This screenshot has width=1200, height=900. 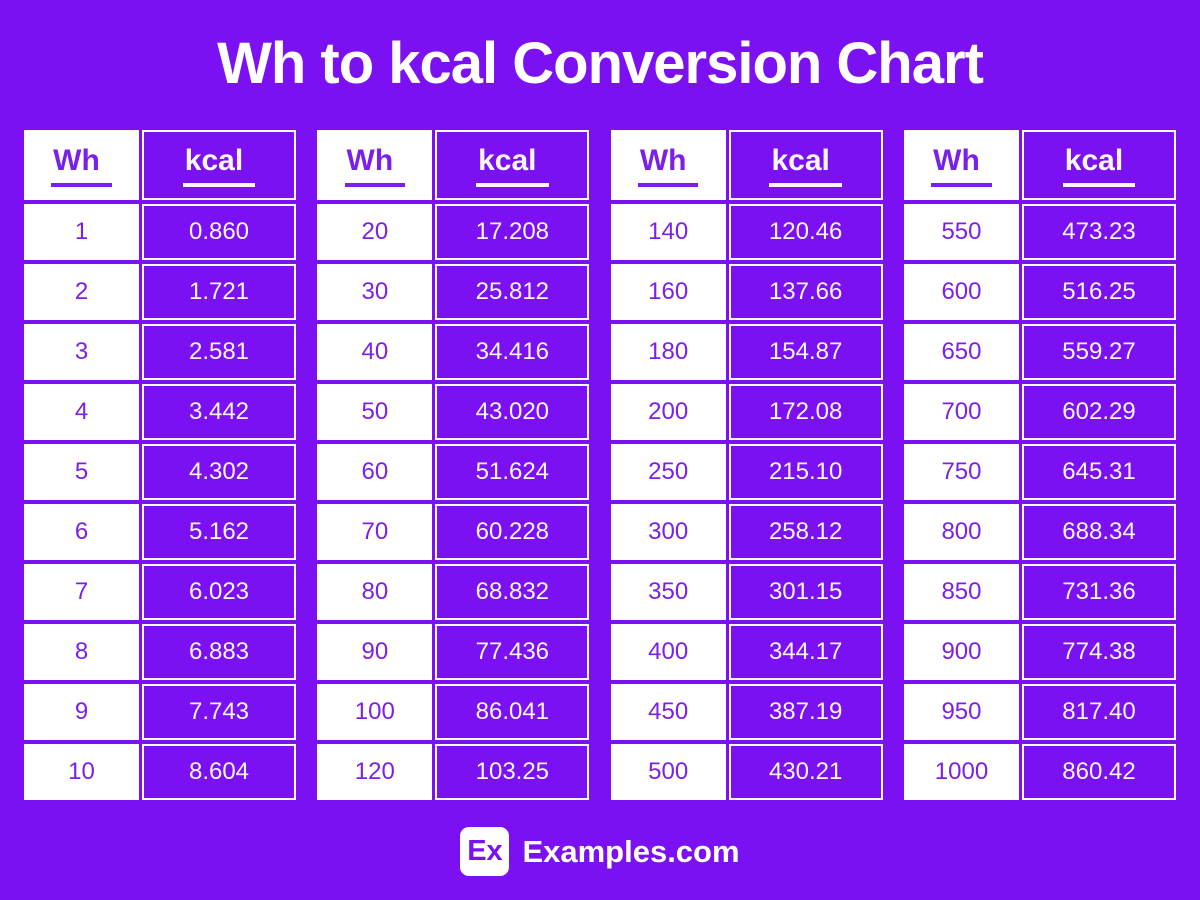 What do you see at coordinates (961, 712) in the screenshot?
I see `wh-value-cell: 950` at bounding box center [961, 712].